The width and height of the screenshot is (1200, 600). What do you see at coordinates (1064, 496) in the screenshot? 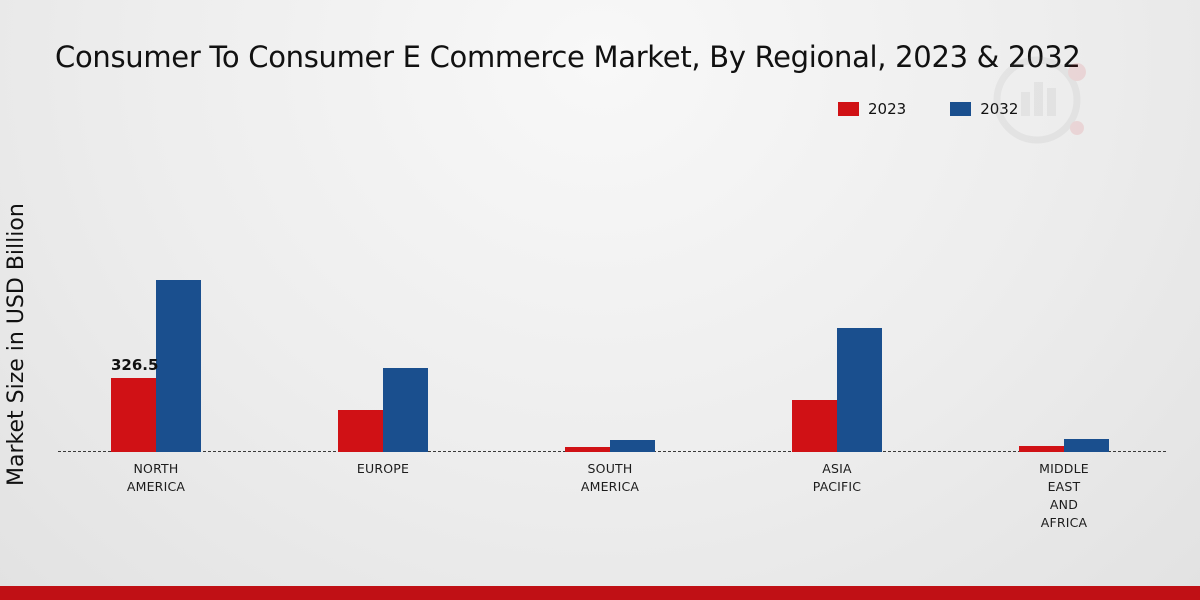
I see `category-label: MIDDLE EAST AND AFRICA` at bounding box center [1064, 496].